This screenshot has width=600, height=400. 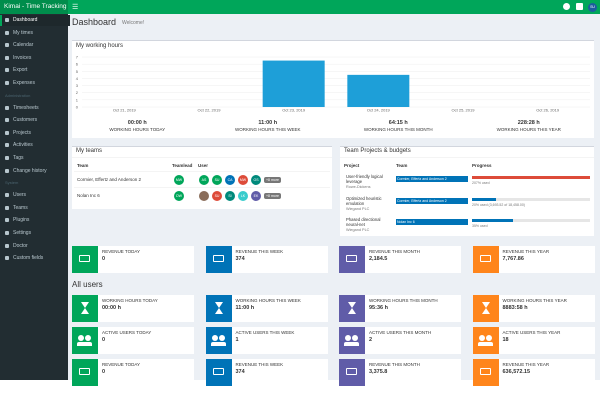 What do you see at coordinates (402, 165) in the screenshot?
I see `column-header: Team` at bounding box center [402, 165].